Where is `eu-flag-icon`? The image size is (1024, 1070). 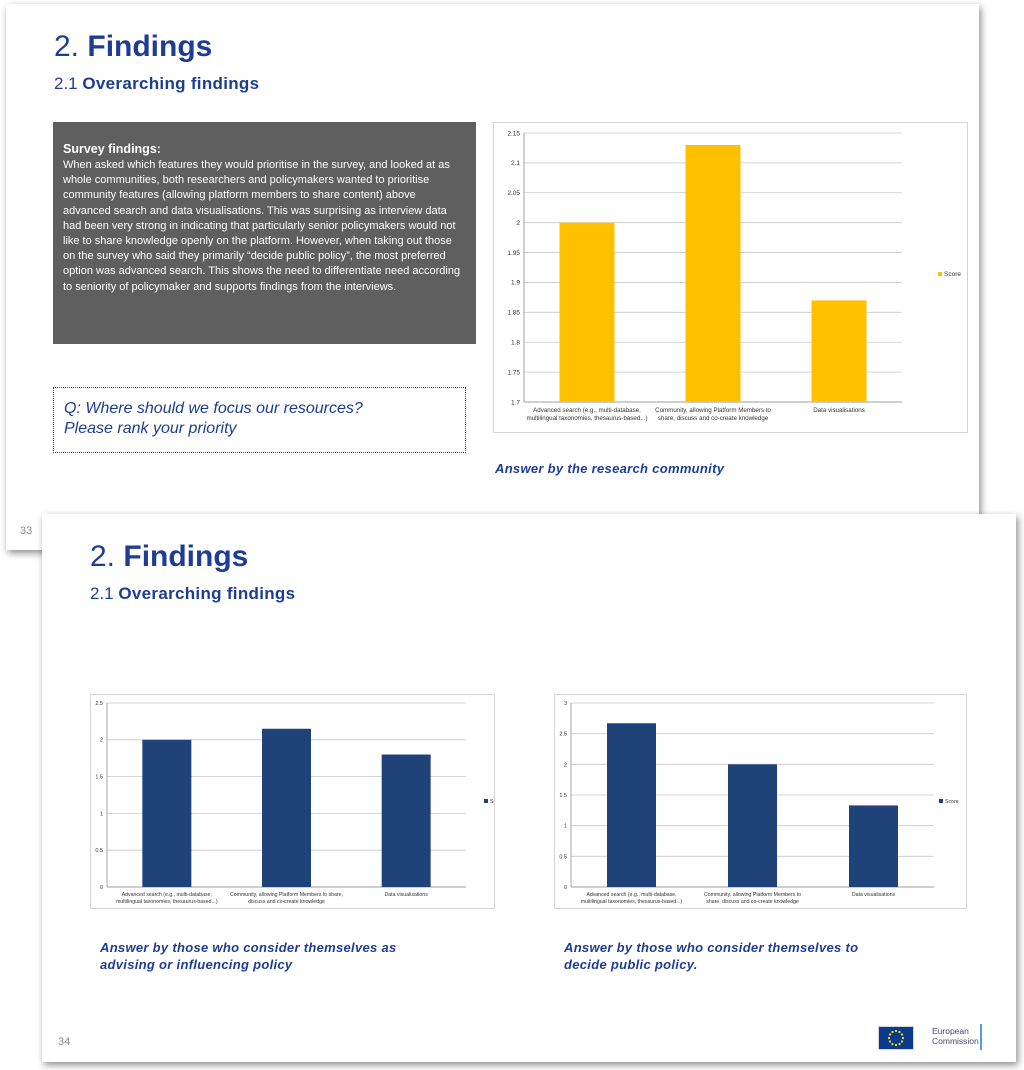
eu-flag-icon is located at coordinates (896, 1038).